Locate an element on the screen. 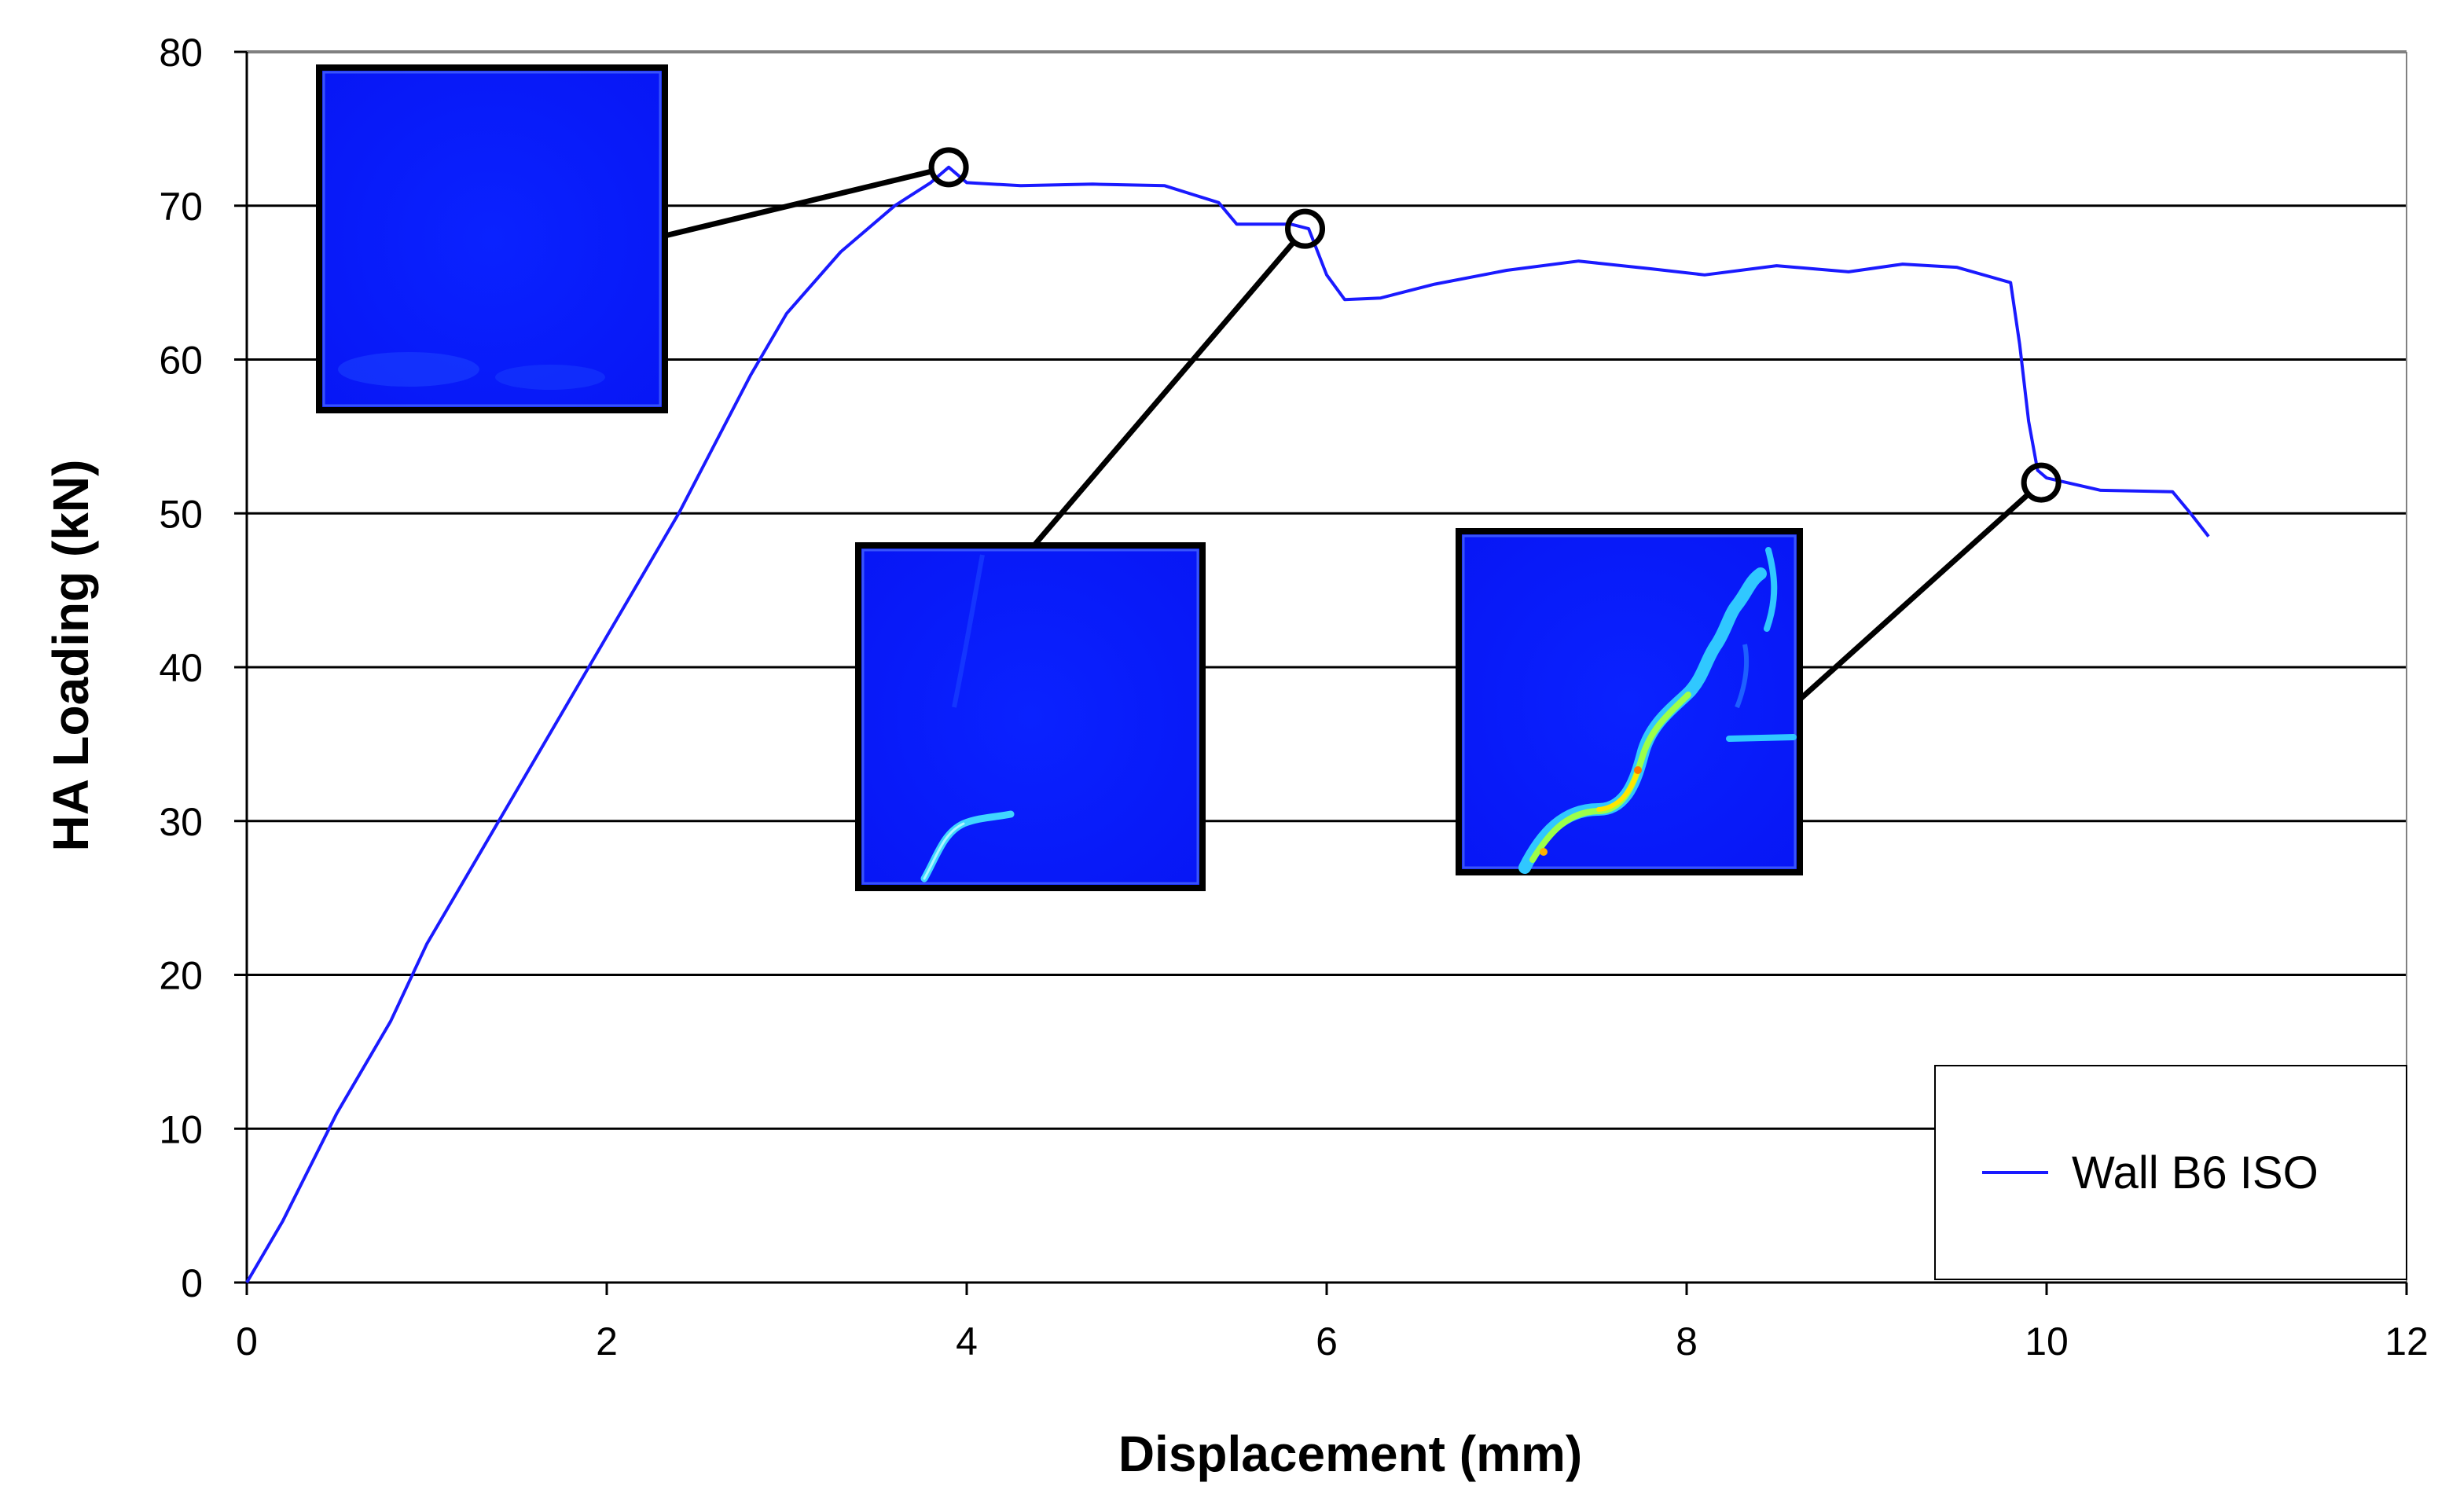 The image size is (2449, 1512). y-axis-title: HA Loading (kN) is located at coordinates (70, 656).